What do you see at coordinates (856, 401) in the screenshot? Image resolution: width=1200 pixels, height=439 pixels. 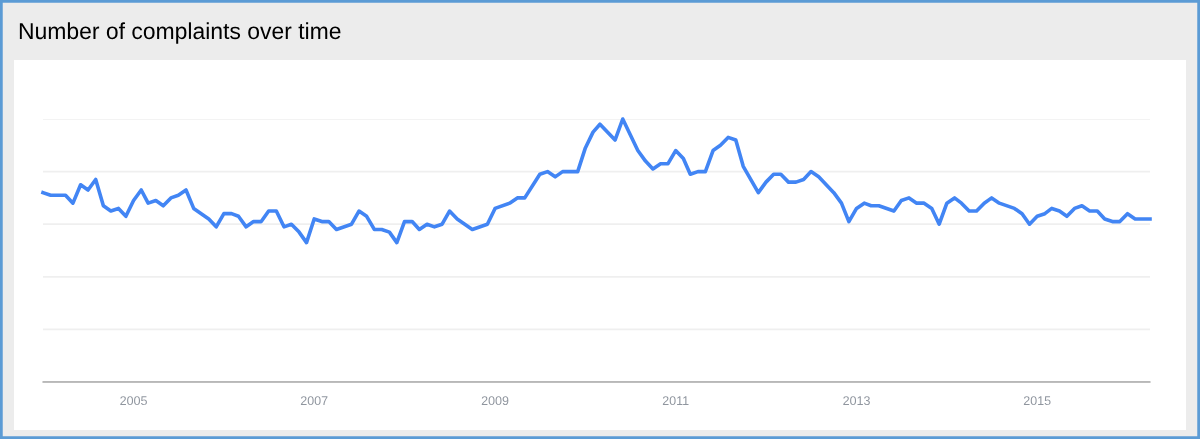 I see `x-tick-label: 2013` at bounding box center [856, 401].